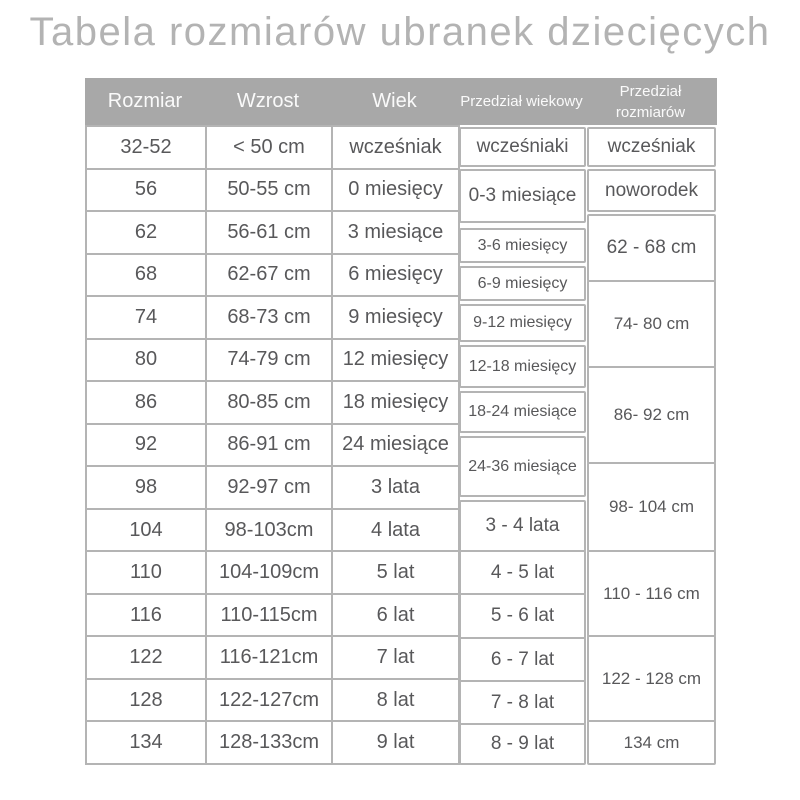 Image resolution: width=800 pixels, height=800 pixels. Describe the element at coordinates (146, 445) in the screenshot. I see `size-cell: 92` at that location.